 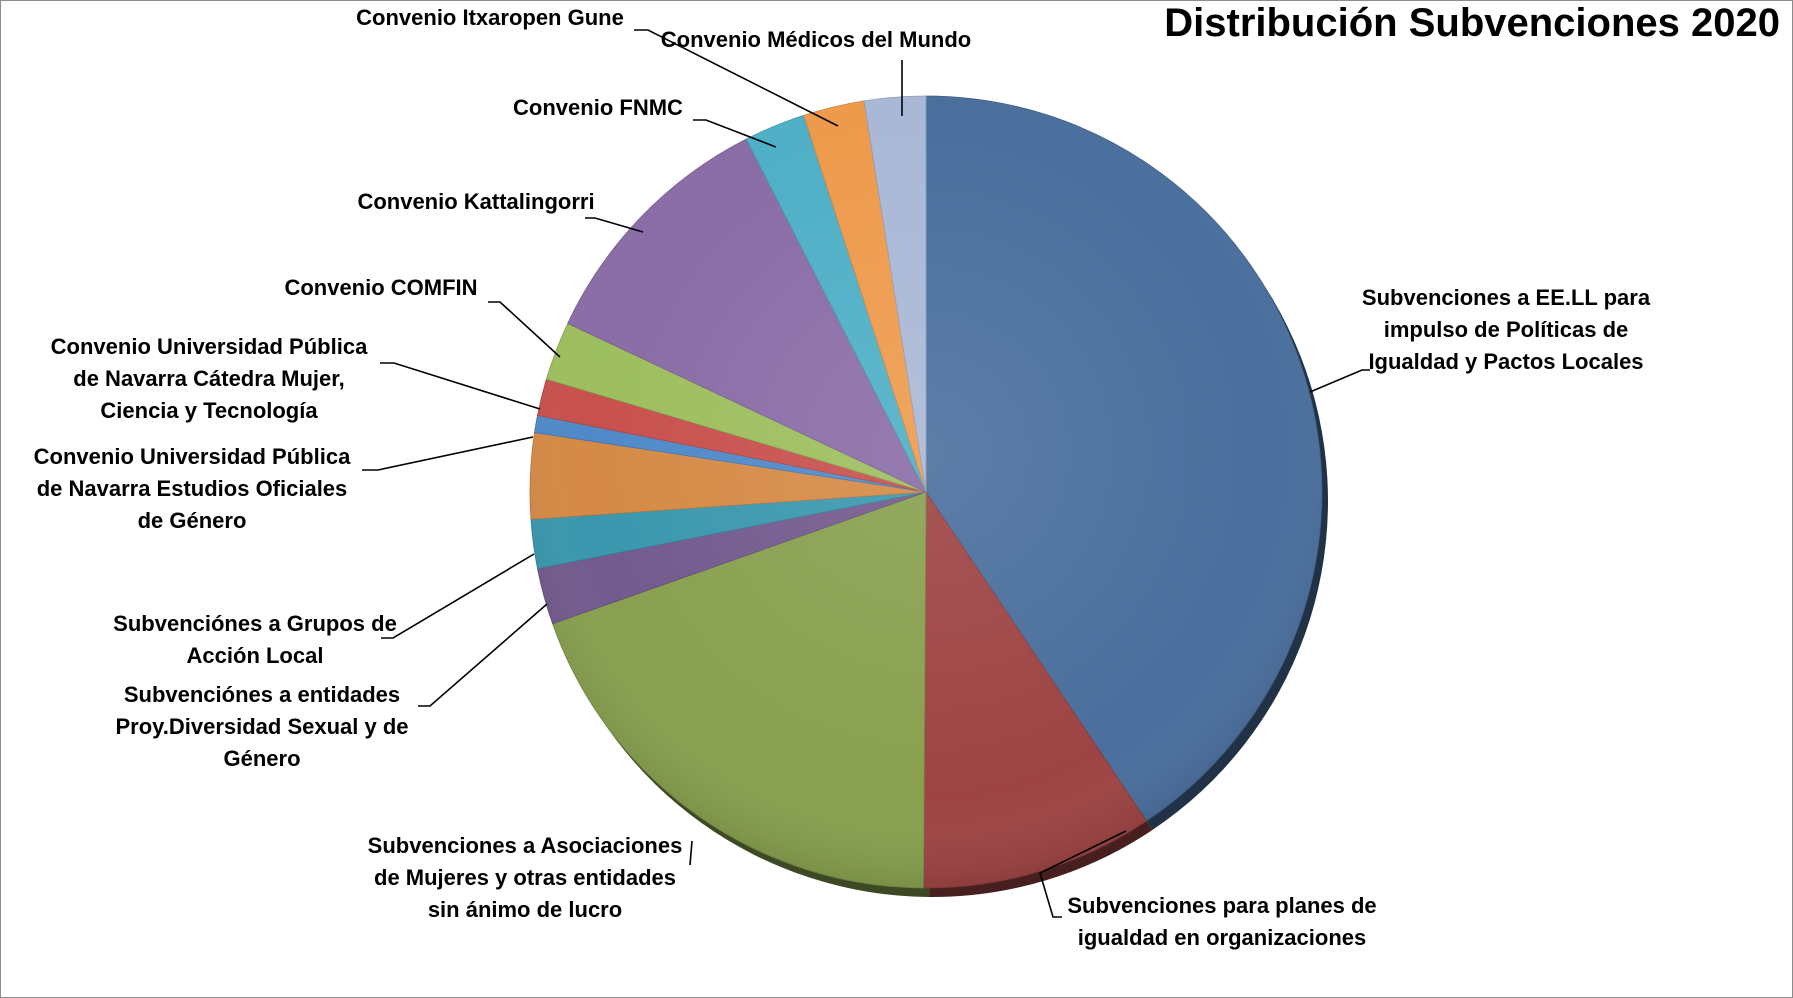 What do you see at coordinates (192, 520) in the screenshot?
I see `slice-label-line: de Género` at bounding box center [192, 520].